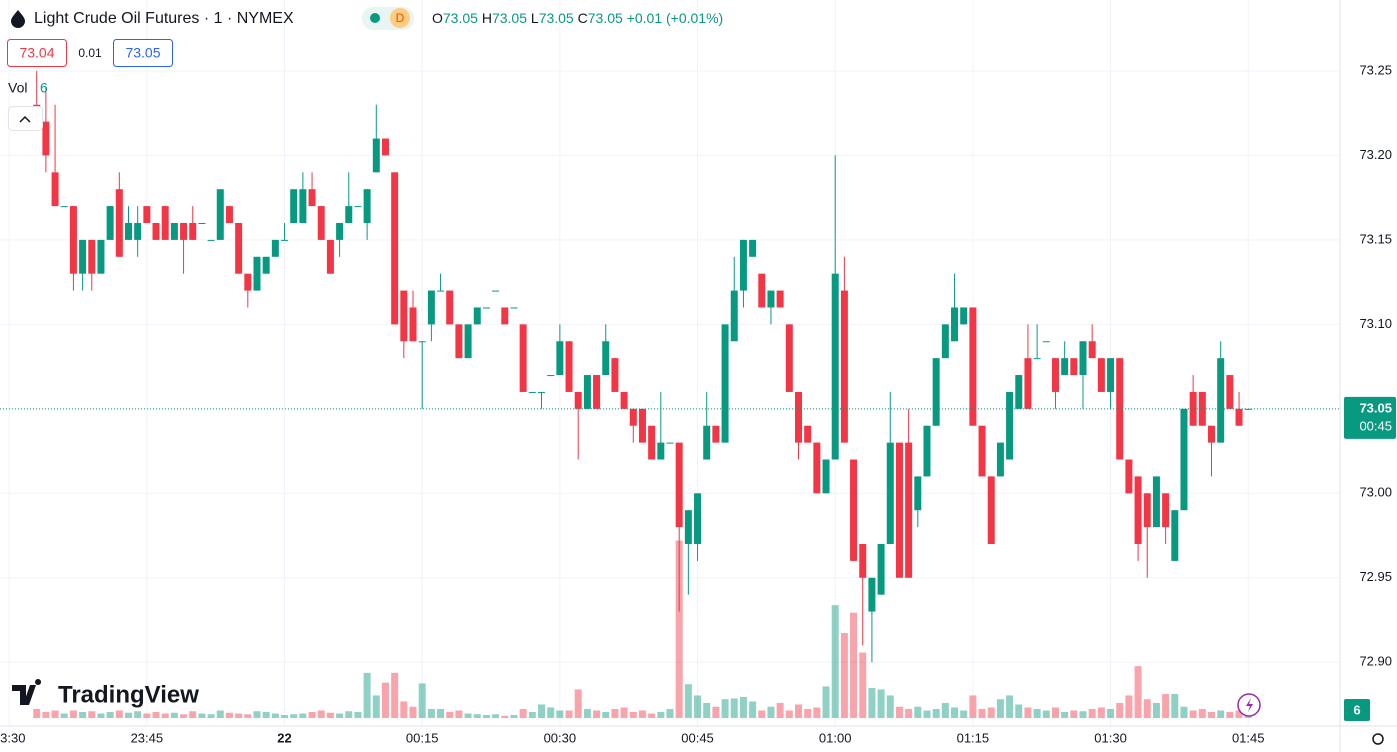 The width and height of the screenshot is (1397, 752). What do you see at coordinates (164, 18) in the screenshot?
I see `symbol-title: Light Crude Oil Futures · 1 · NYMEX` at bounding box center [164, 18].